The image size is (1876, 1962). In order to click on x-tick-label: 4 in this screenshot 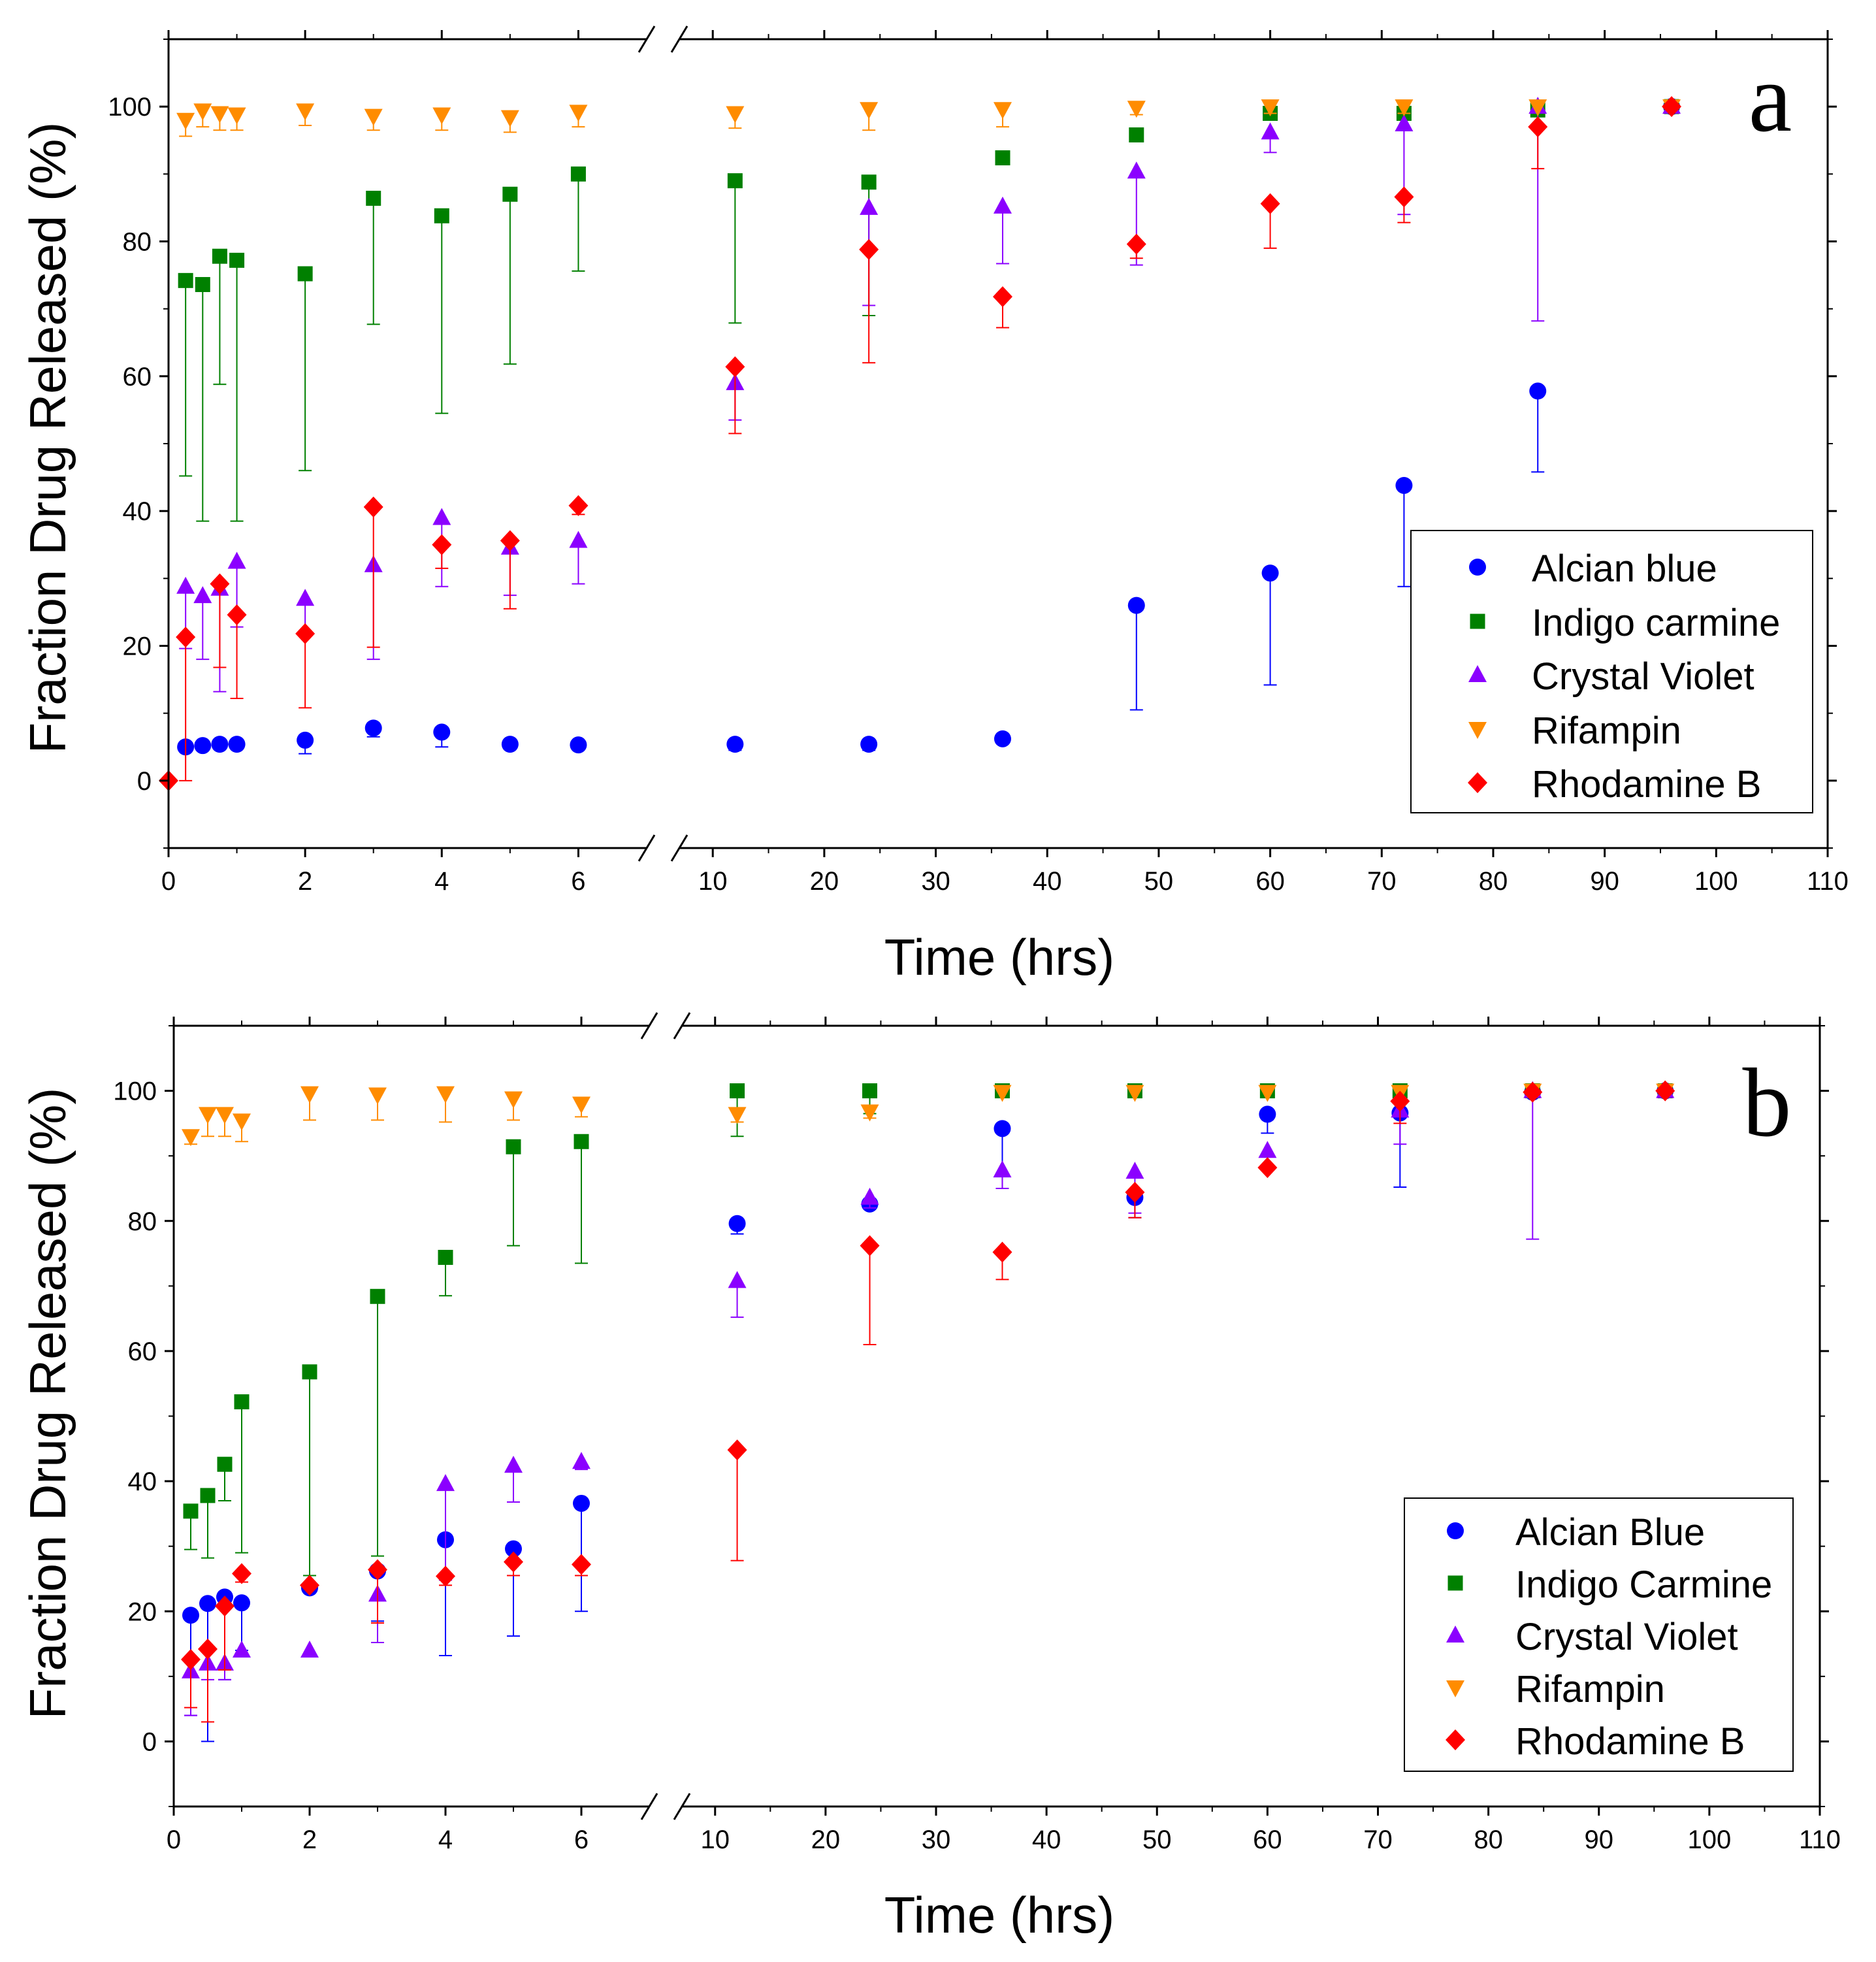, I will do `click(441, 881)`.